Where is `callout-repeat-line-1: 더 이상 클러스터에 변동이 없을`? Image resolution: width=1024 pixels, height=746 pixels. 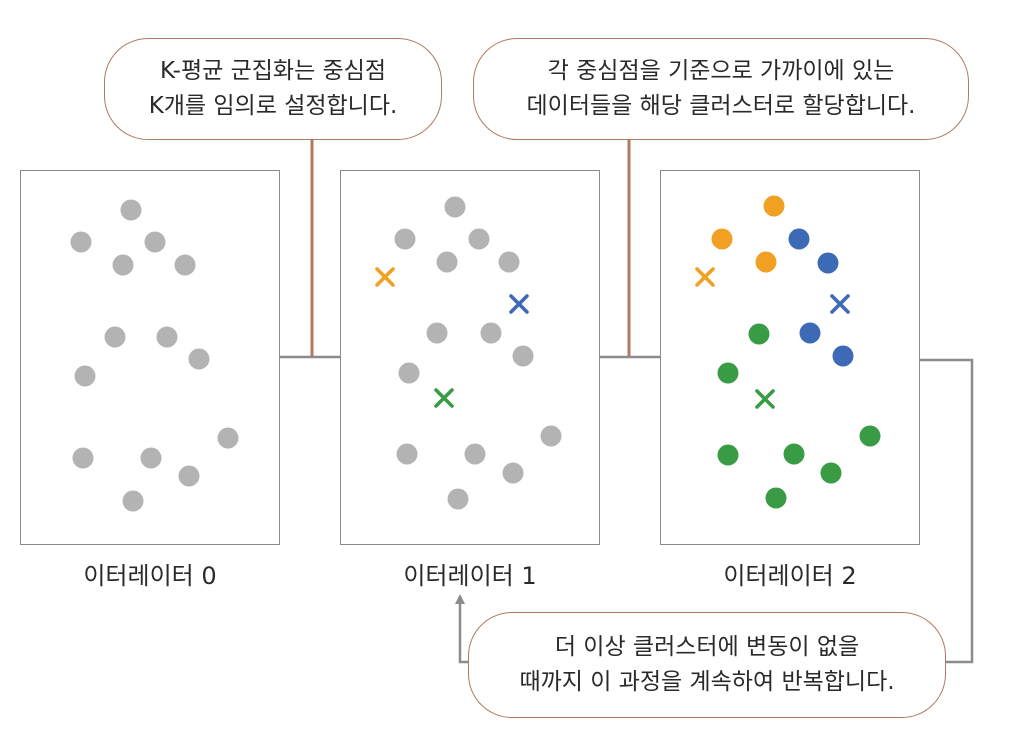
callout-repeat-line-1: 더 이상 클러스터에 변동이 없을 is located at coordinates (707, 647).